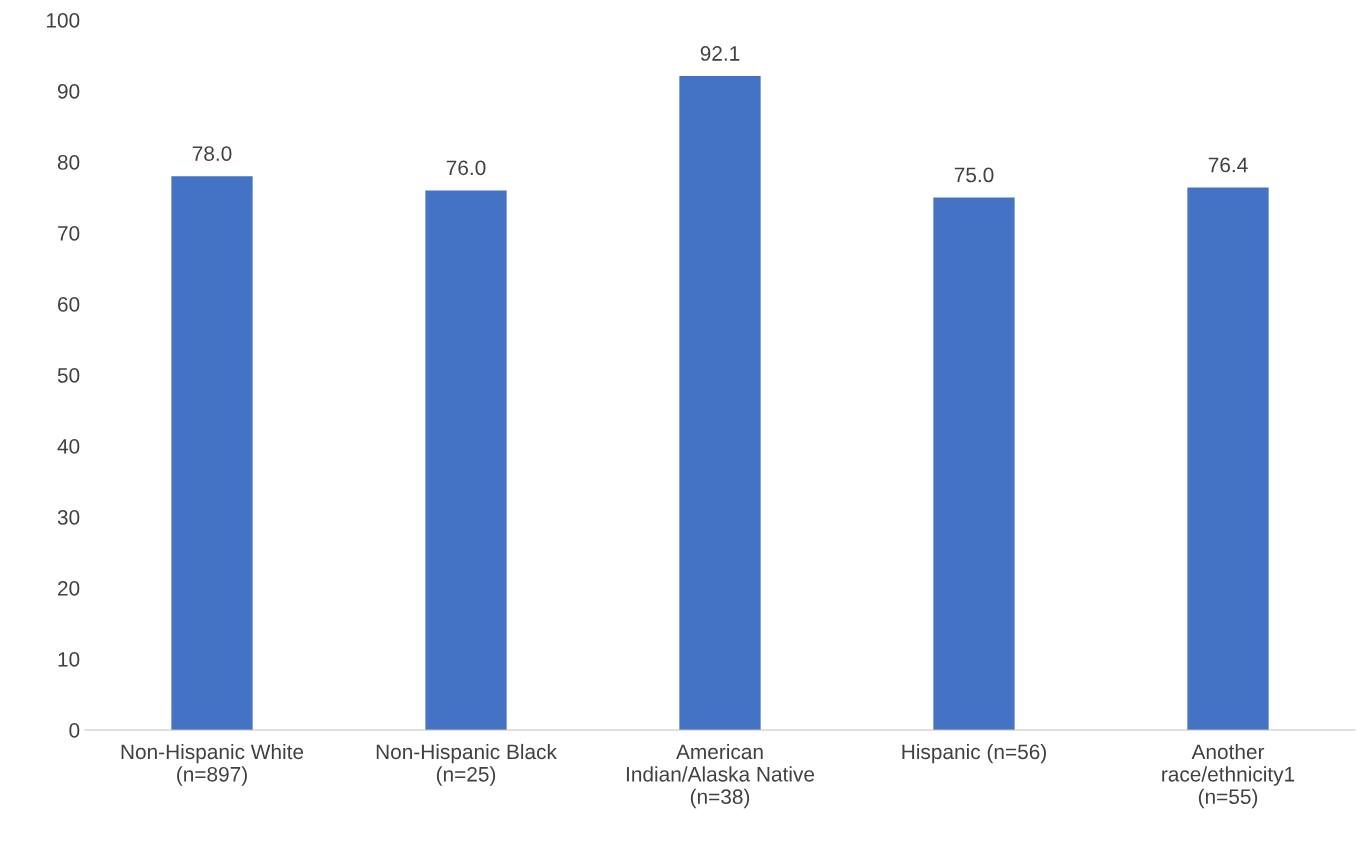 Image resolution: width=1360 pixels, height=856 pixels. What do you see at coordinates (69, 588) in the screenshot?
I see `y-tick-label: 20` at bounding box center [69, 588].